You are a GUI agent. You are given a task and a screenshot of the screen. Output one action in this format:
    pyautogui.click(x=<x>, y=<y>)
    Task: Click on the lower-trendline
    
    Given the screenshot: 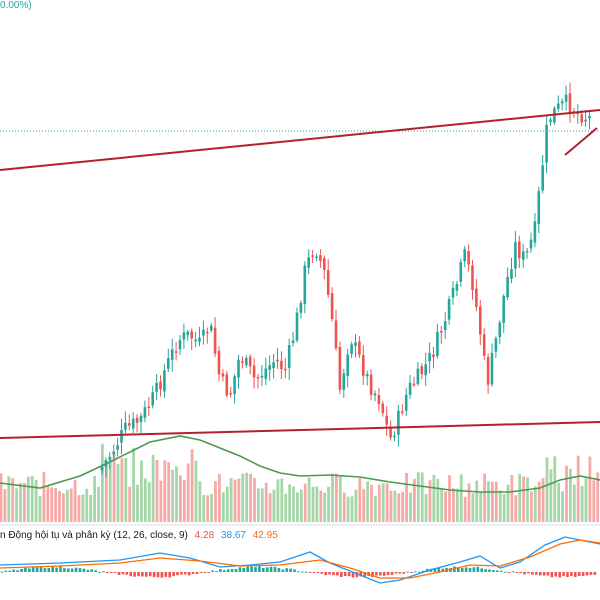 What is the action you would take?
    pyautogui.click(x=300, y=430)
    